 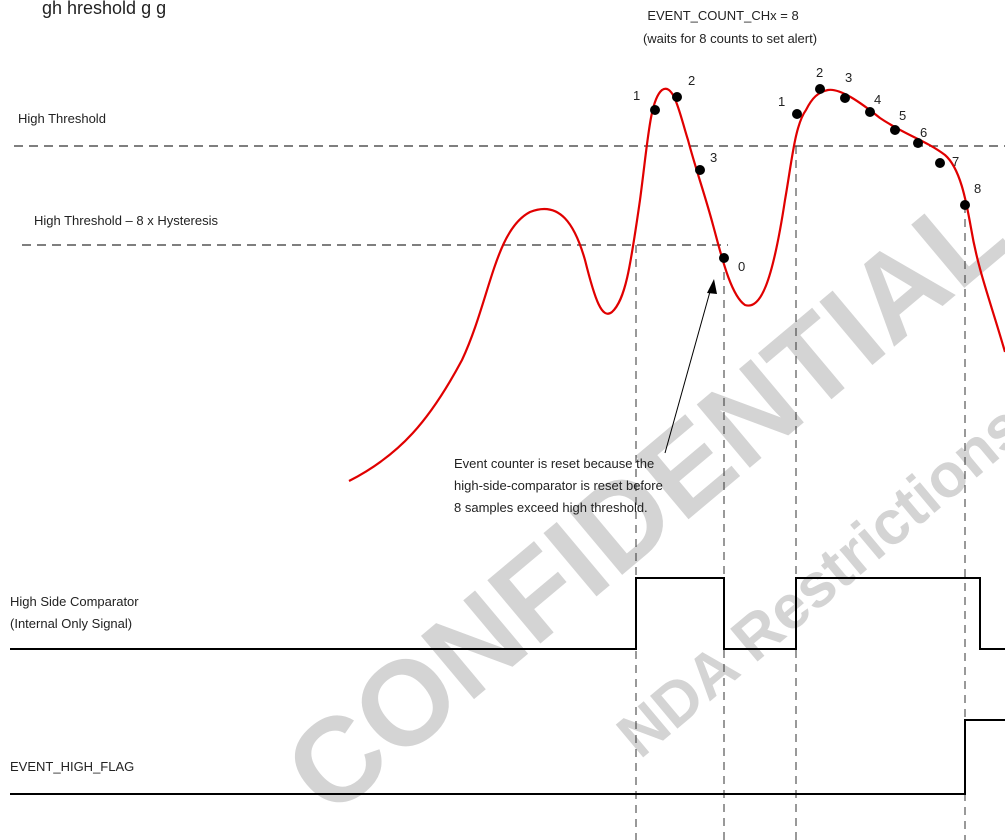 I want to click on event-count-note: (waits for 8 counts to set alert), so click(x=730, y=38).